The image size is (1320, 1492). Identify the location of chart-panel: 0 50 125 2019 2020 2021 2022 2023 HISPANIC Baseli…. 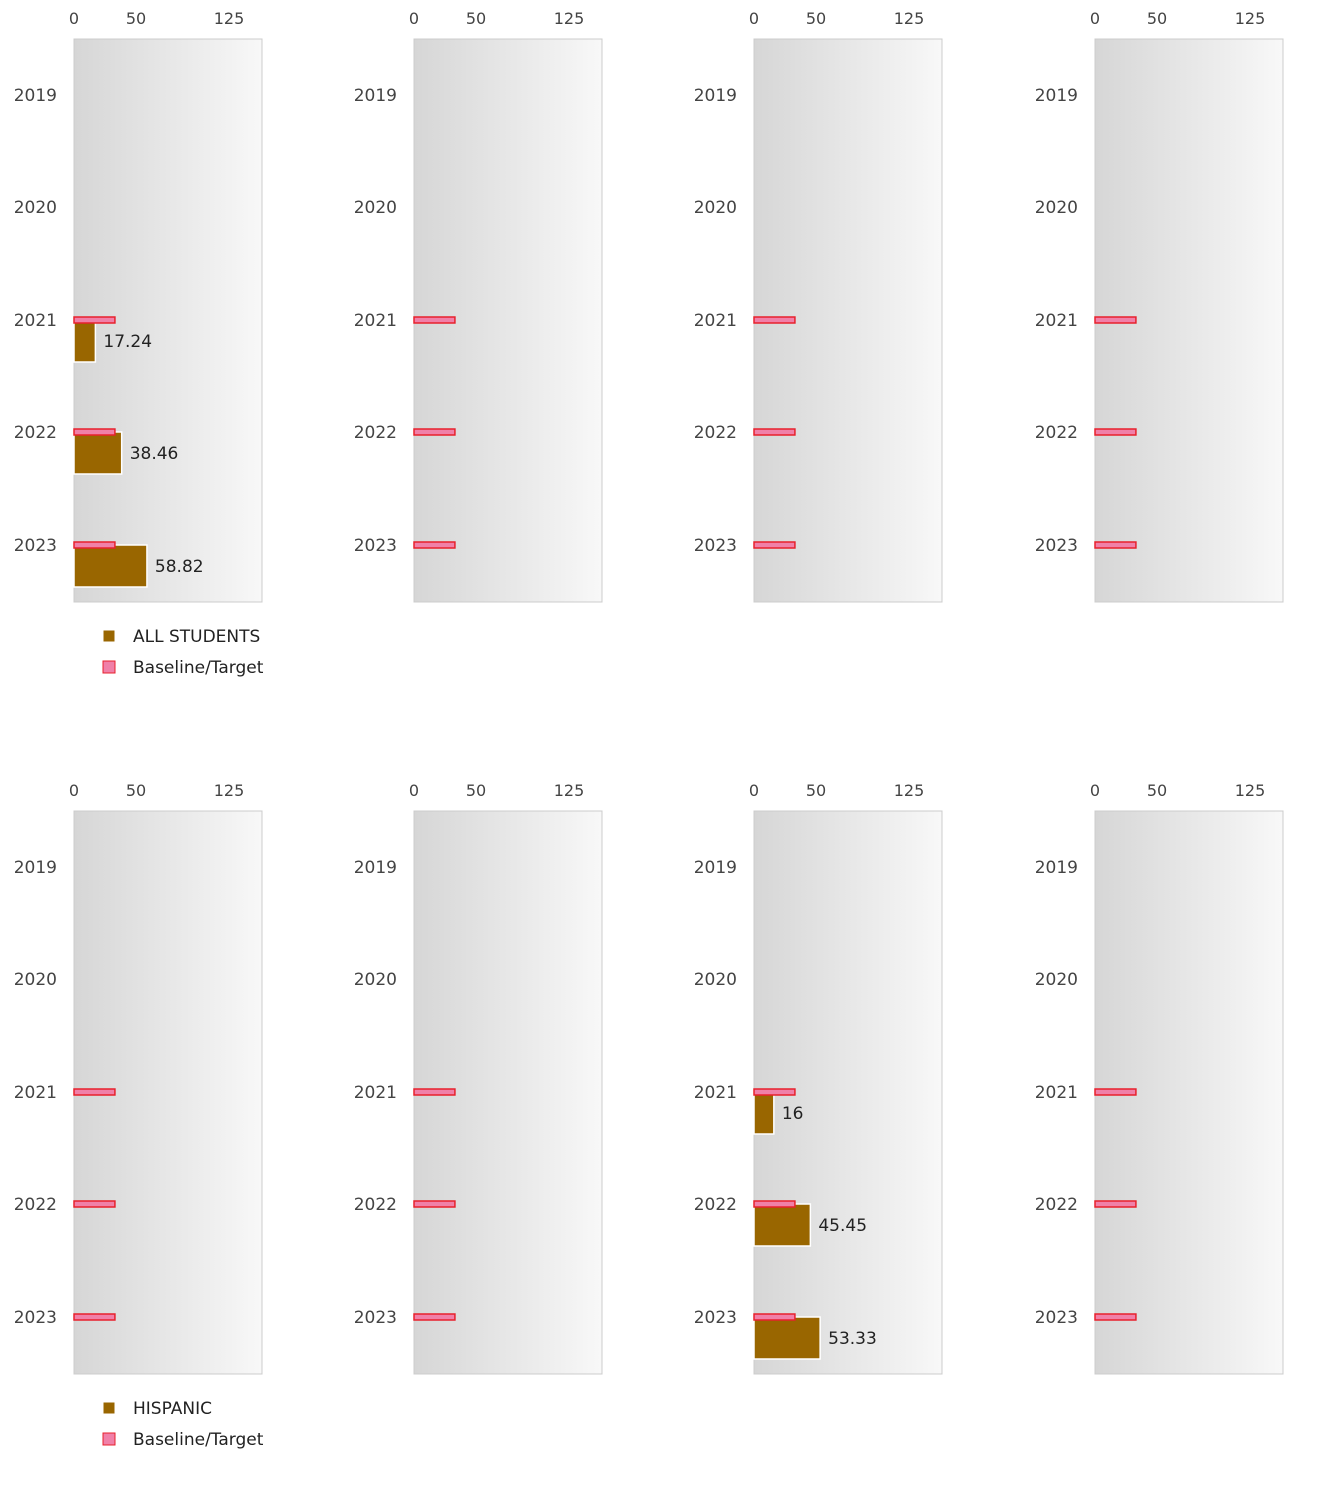
(139, 1115).